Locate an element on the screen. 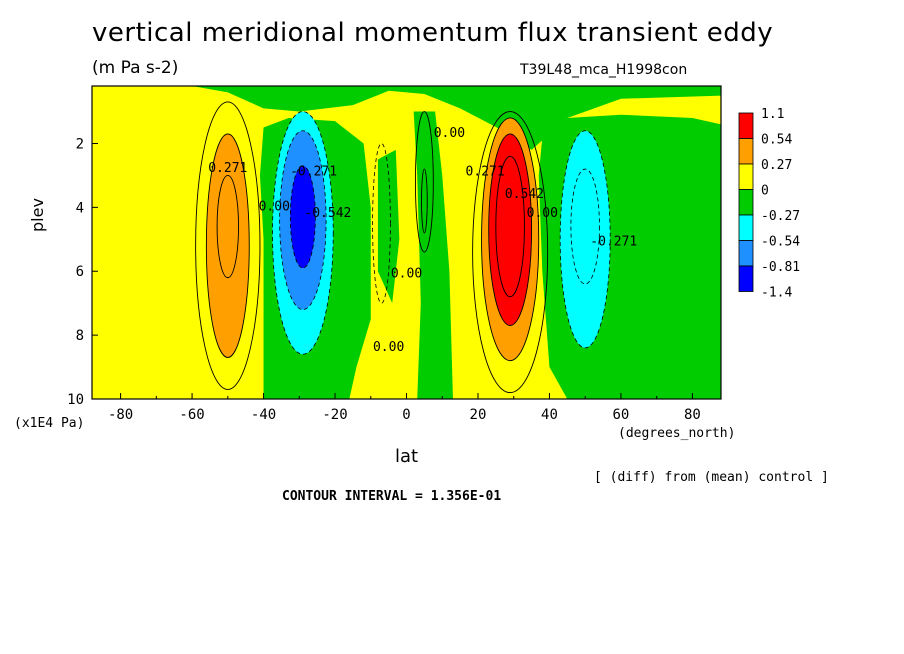 The height and width of the screenshot is (654, 904). run-name: T39L48_mca_H1998con is located at coordinates (604, 70).